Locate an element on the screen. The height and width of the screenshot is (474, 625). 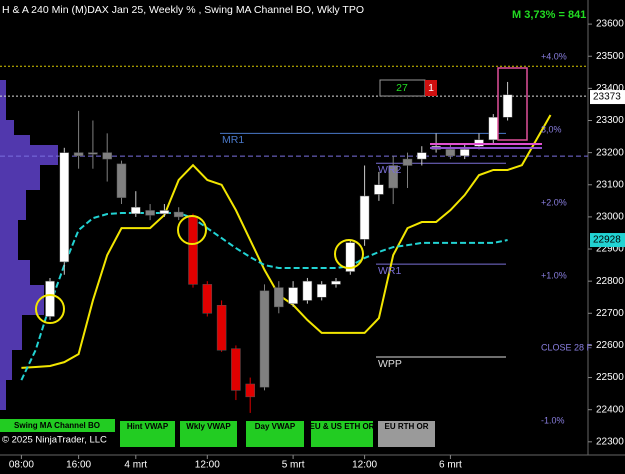
y-tick-label: 22800 is located at coordinates (610, 281).